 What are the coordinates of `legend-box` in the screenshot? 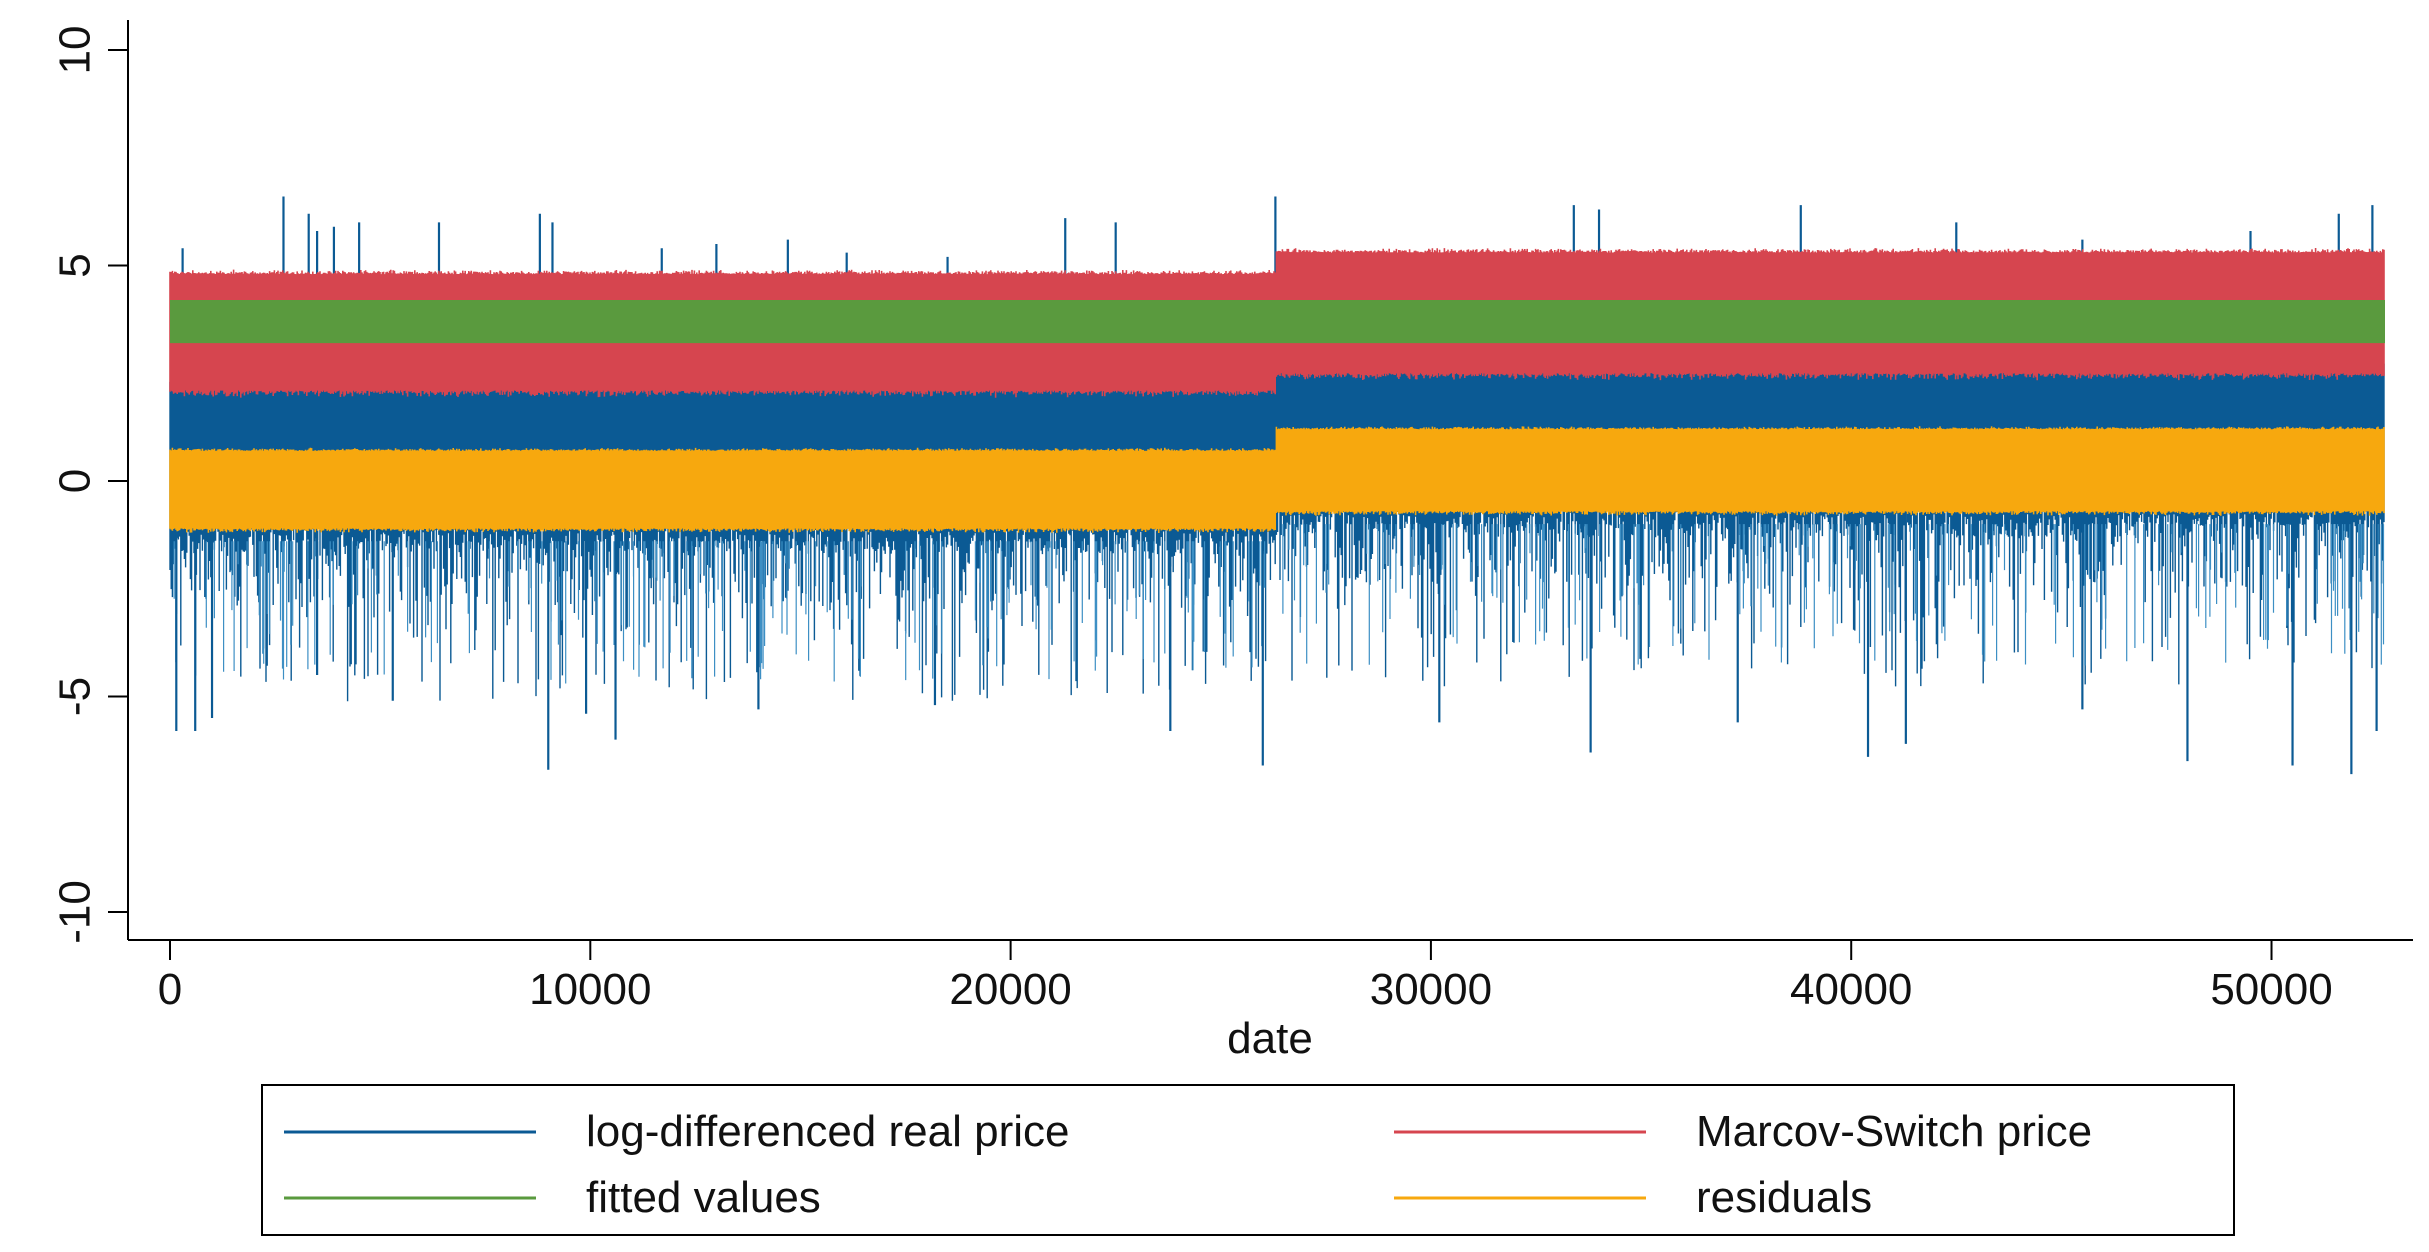 It's located at (1248, 1160).